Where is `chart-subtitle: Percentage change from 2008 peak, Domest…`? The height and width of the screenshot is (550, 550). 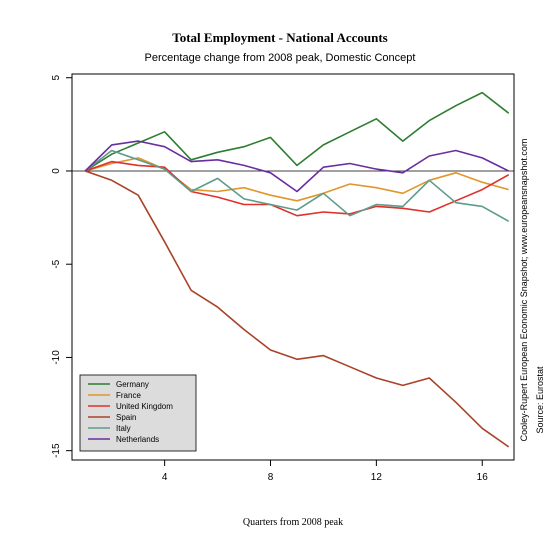
chart-subtitle: Percentage change from 2008 peak, Domest… is located at coordinates (280, 58).